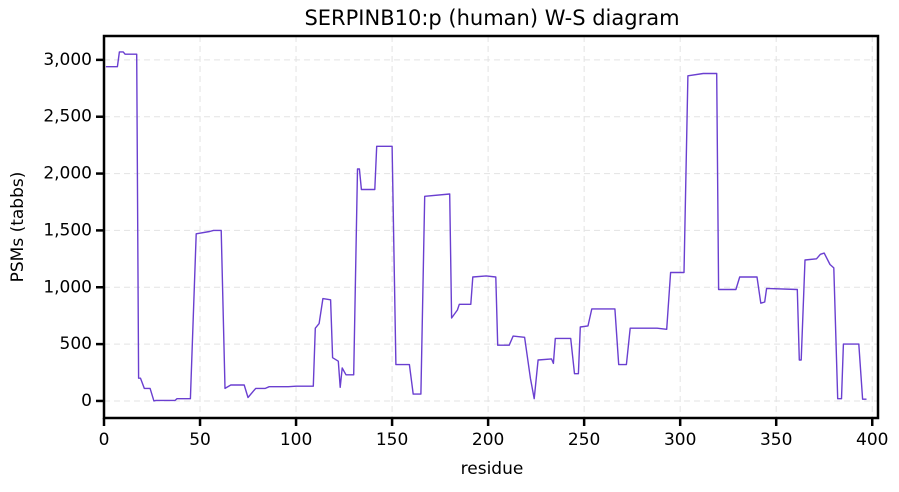  What do you see at coordinates (872, 440) in the screenshot?
I see `x-tick-label: 400` at bounding box center [872, 440].